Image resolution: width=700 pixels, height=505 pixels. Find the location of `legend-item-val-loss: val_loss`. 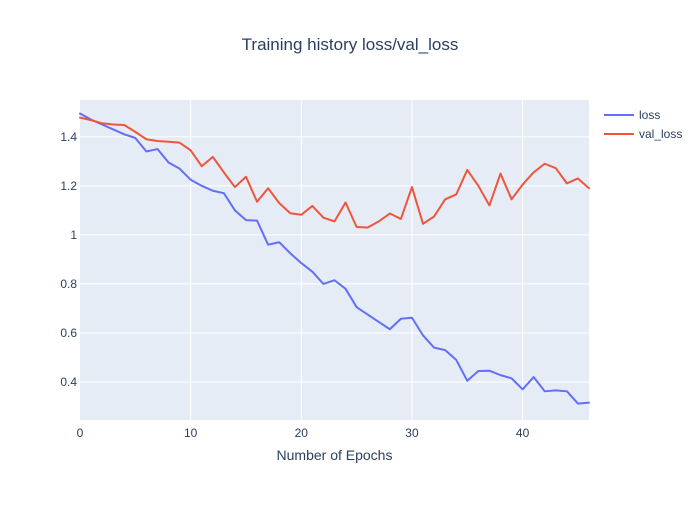

legend-item-val-loss: val_loss is located at coordinates (643, 134).